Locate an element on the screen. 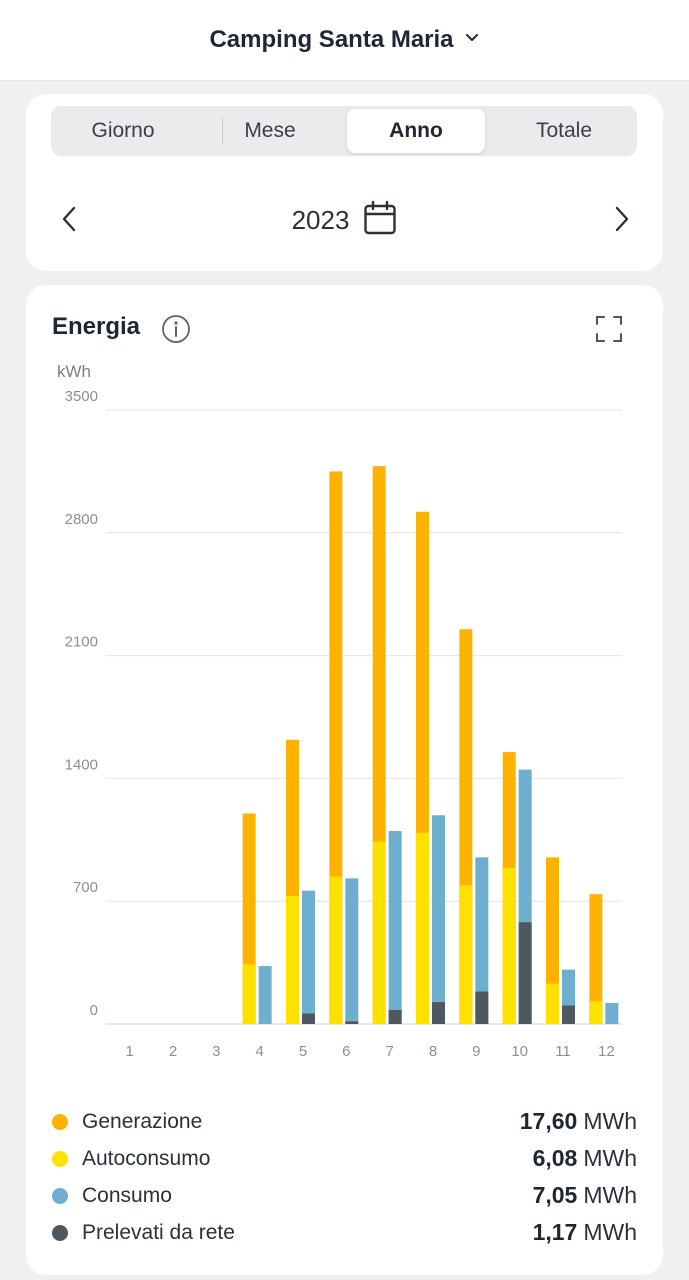 The height and width of the screenshot is (1280, 689). legend-value: 1,17 is located at coordinates (555, 1232).